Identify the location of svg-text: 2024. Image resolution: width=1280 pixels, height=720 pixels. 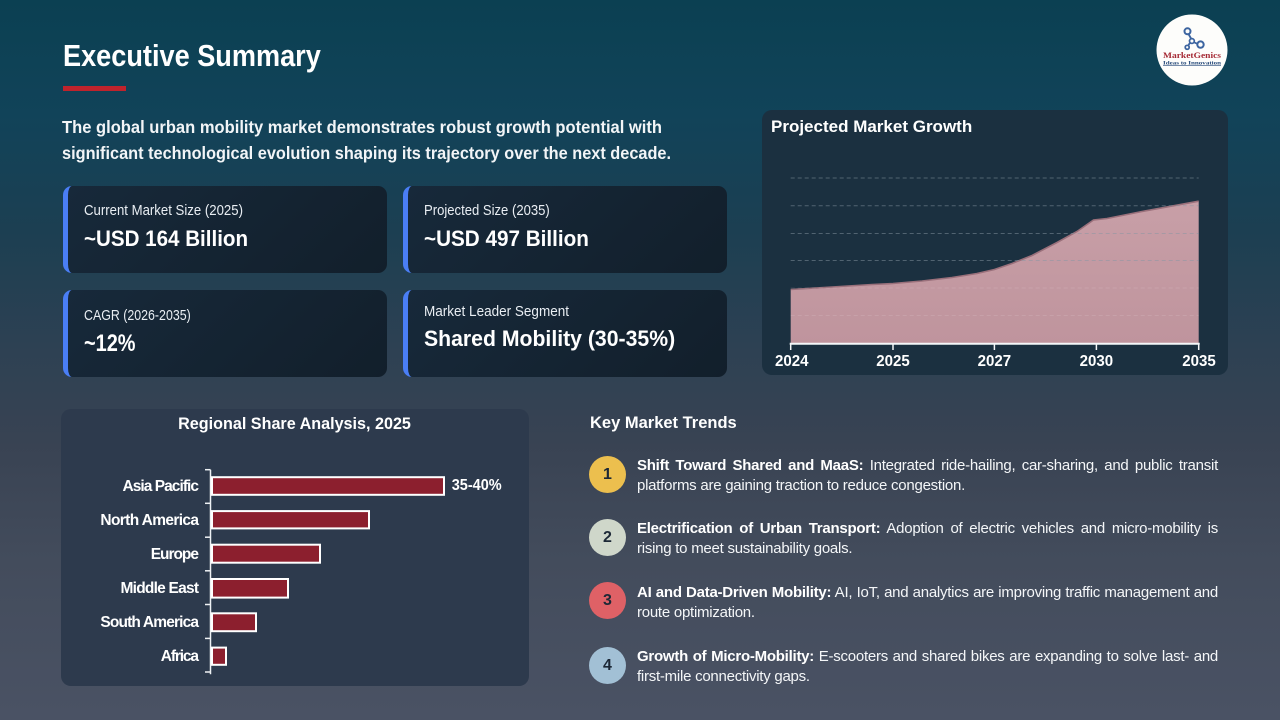
(792, 361).